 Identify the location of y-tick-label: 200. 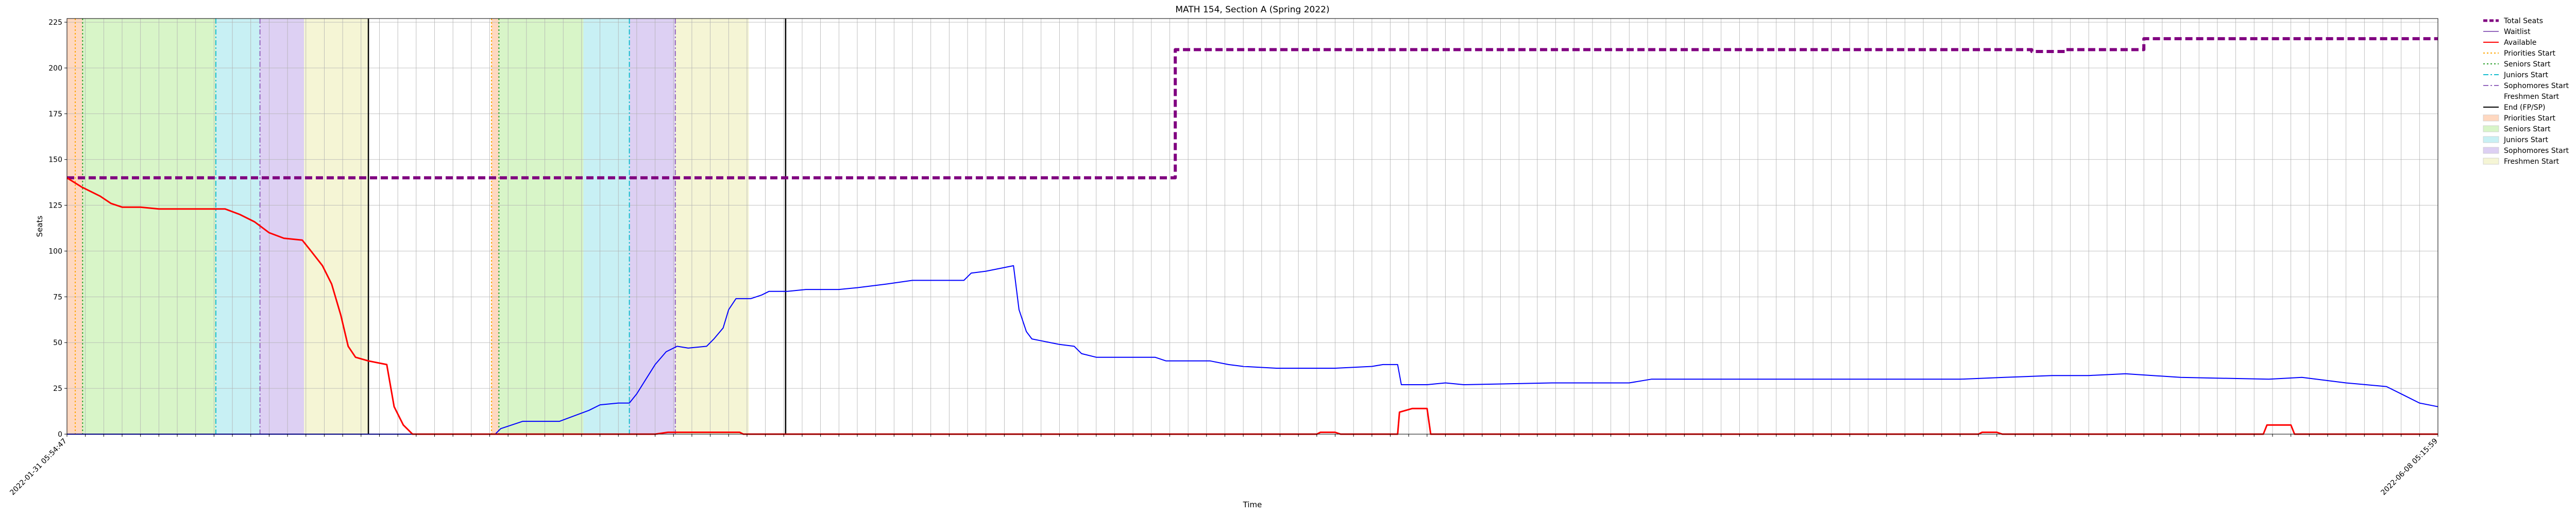
(55, 68).